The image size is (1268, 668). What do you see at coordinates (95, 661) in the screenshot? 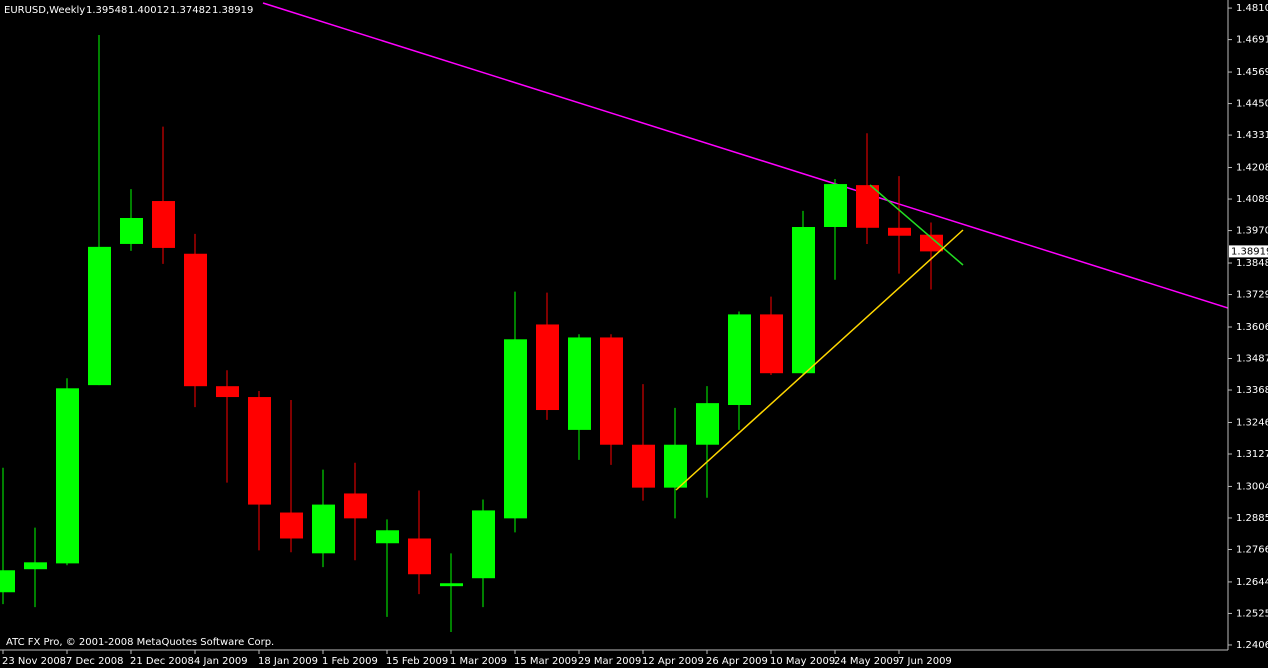
I see `x-tick-label: 7 Dec 2008` at bounding box center [95, 661].